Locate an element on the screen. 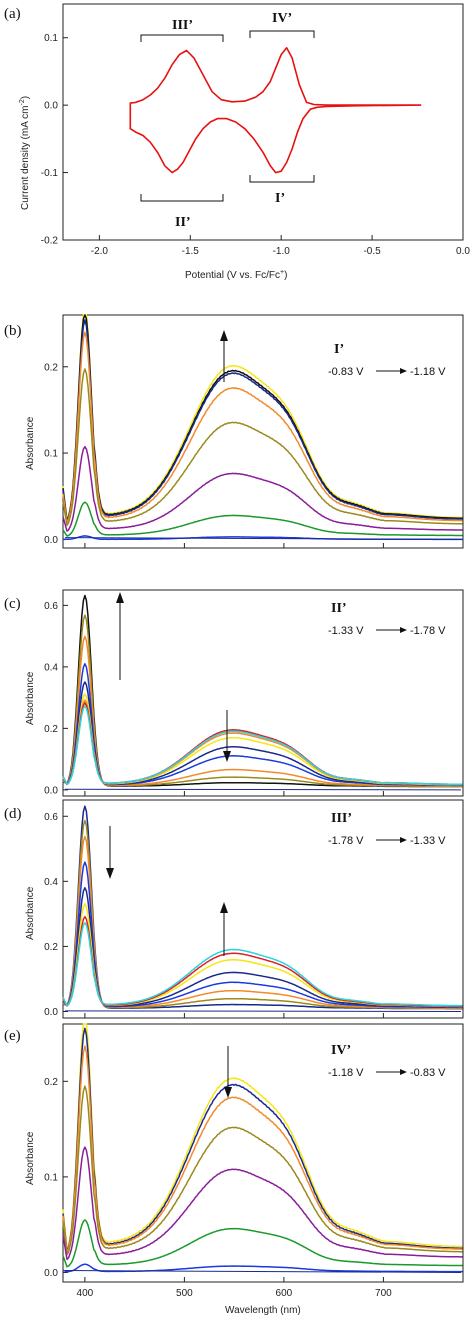  panel-c-curves is located at coordinates (262, 692).